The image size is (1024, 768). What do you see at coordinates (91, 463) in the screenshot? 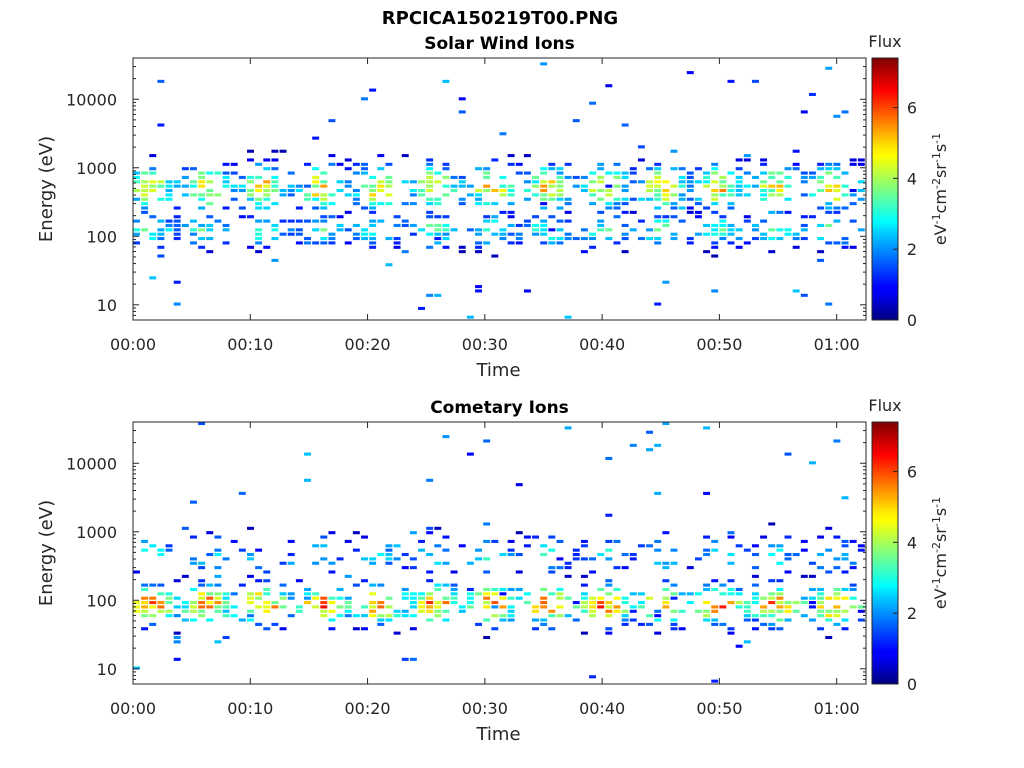
I see `y-tick-label: 10000` at bounding box center [91, 463].